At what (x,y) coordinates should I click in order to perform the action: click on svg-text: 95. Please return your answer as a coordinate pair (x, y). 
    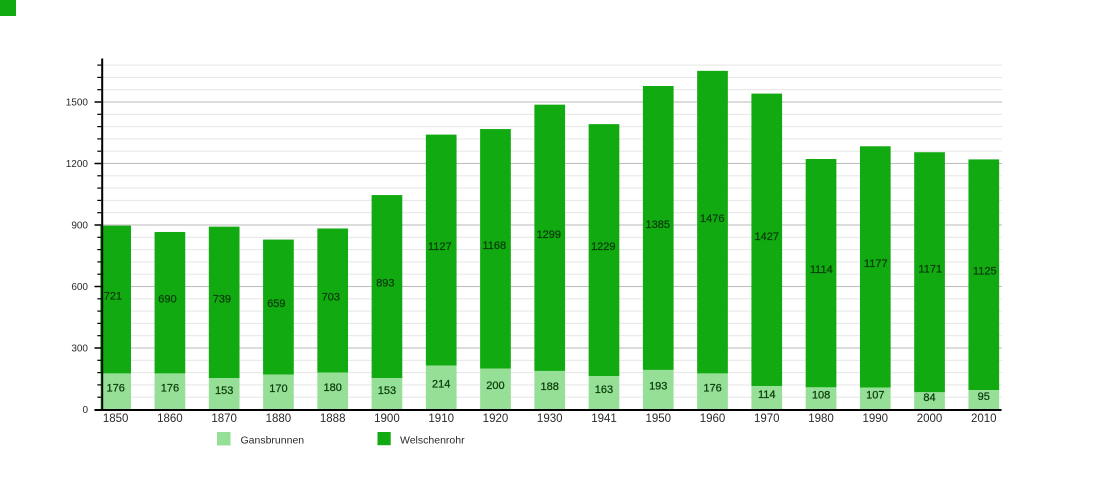
    Looking at the image, I should click on (984, 397).